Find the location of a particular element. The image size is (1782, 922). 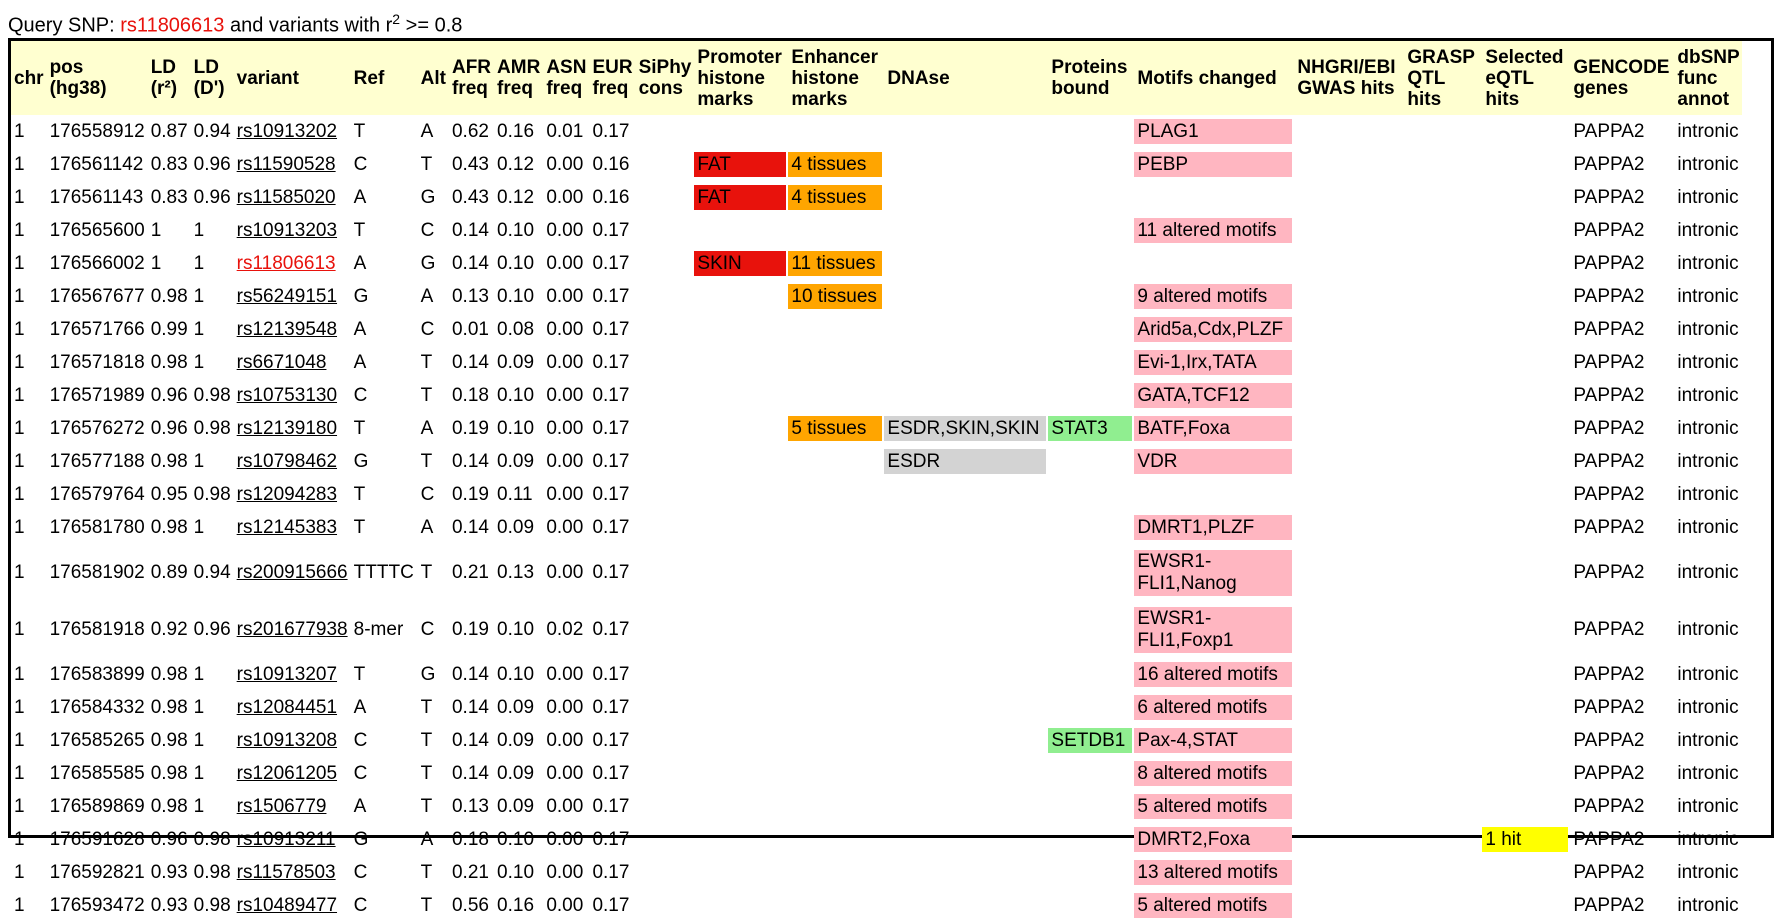

motifs-changed-badge: EWSR1-FLI1,Foxp1 is located at coordinates (1213, 629).